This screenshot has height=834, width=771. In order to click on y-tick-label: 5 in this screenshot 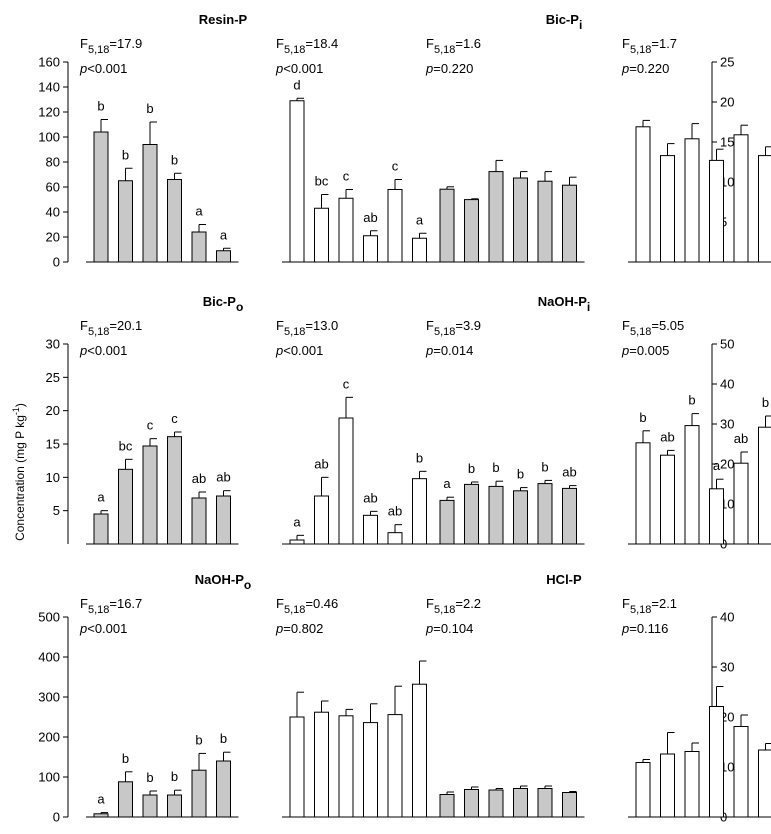, I will do `click(56, 510)`.